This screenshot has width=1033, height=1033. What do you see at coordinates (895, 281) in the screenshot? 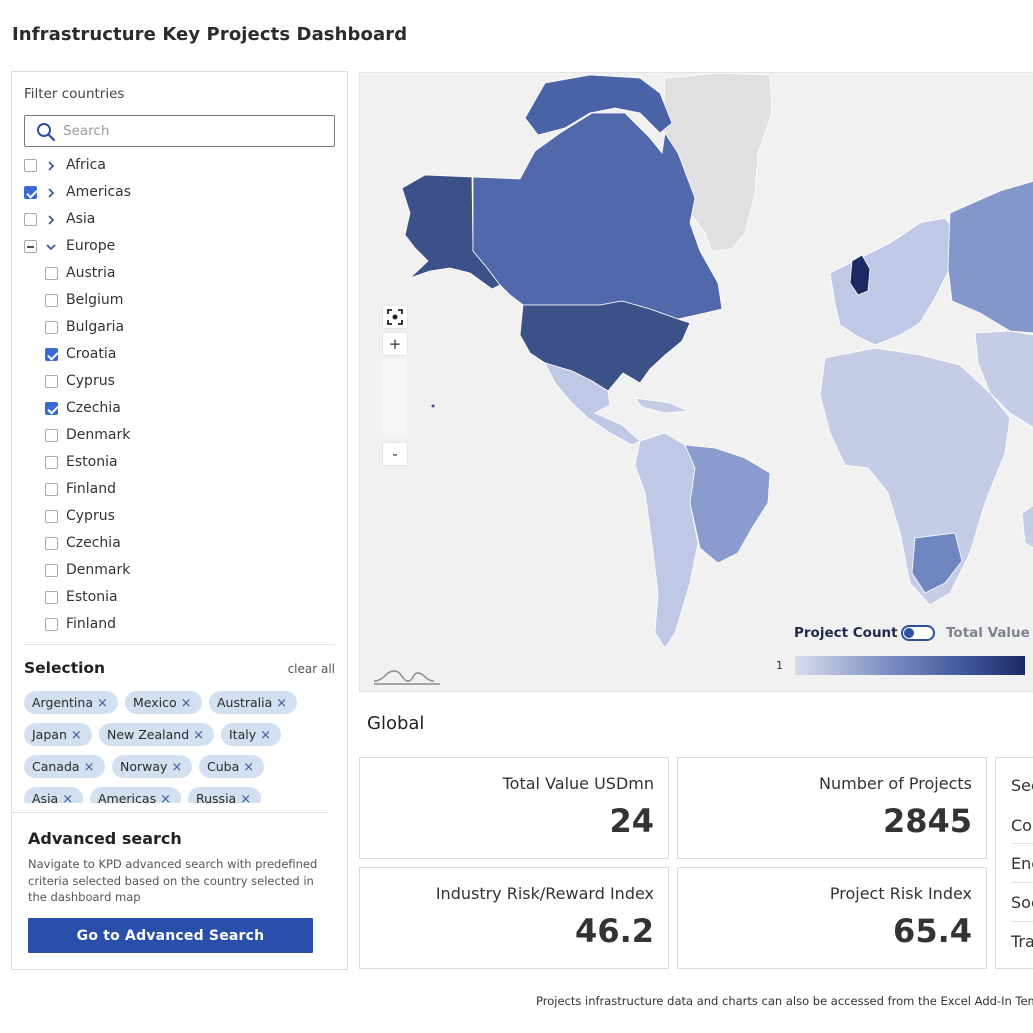
I see `map-region-europe` at bounding box center [895, 281].